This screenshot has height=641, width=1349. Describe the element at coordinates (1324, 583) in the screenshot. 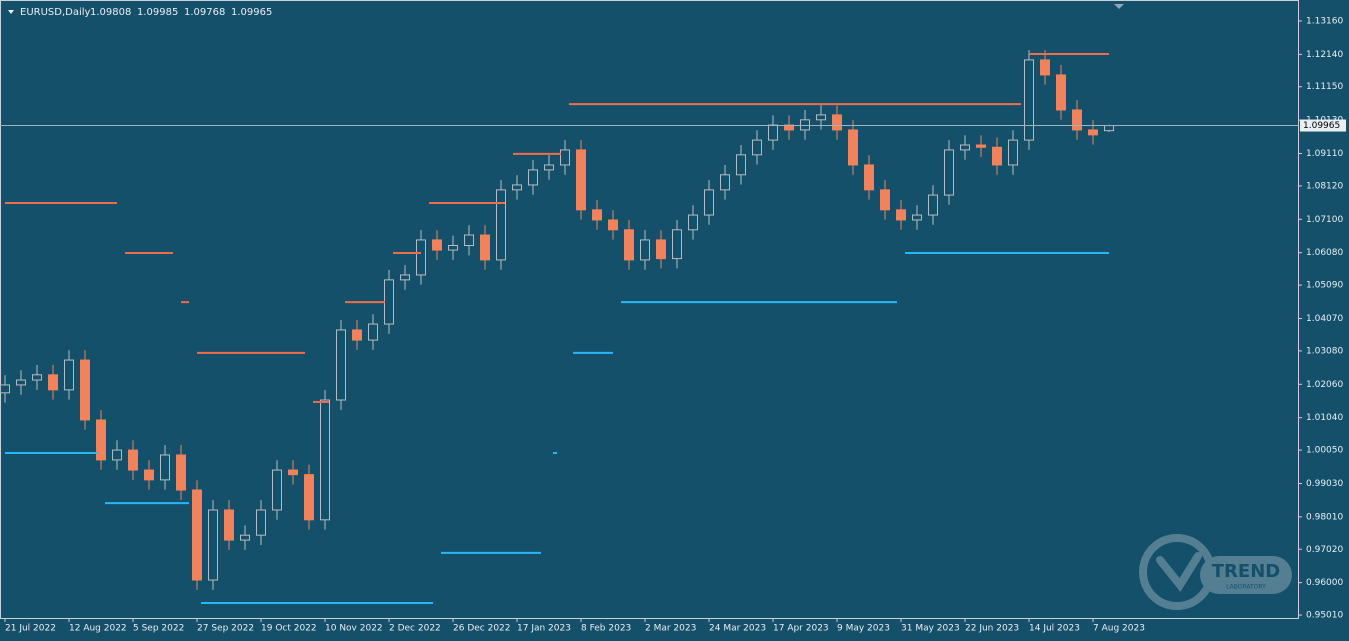

I see `y-tick-label: 0.96000` at that location.